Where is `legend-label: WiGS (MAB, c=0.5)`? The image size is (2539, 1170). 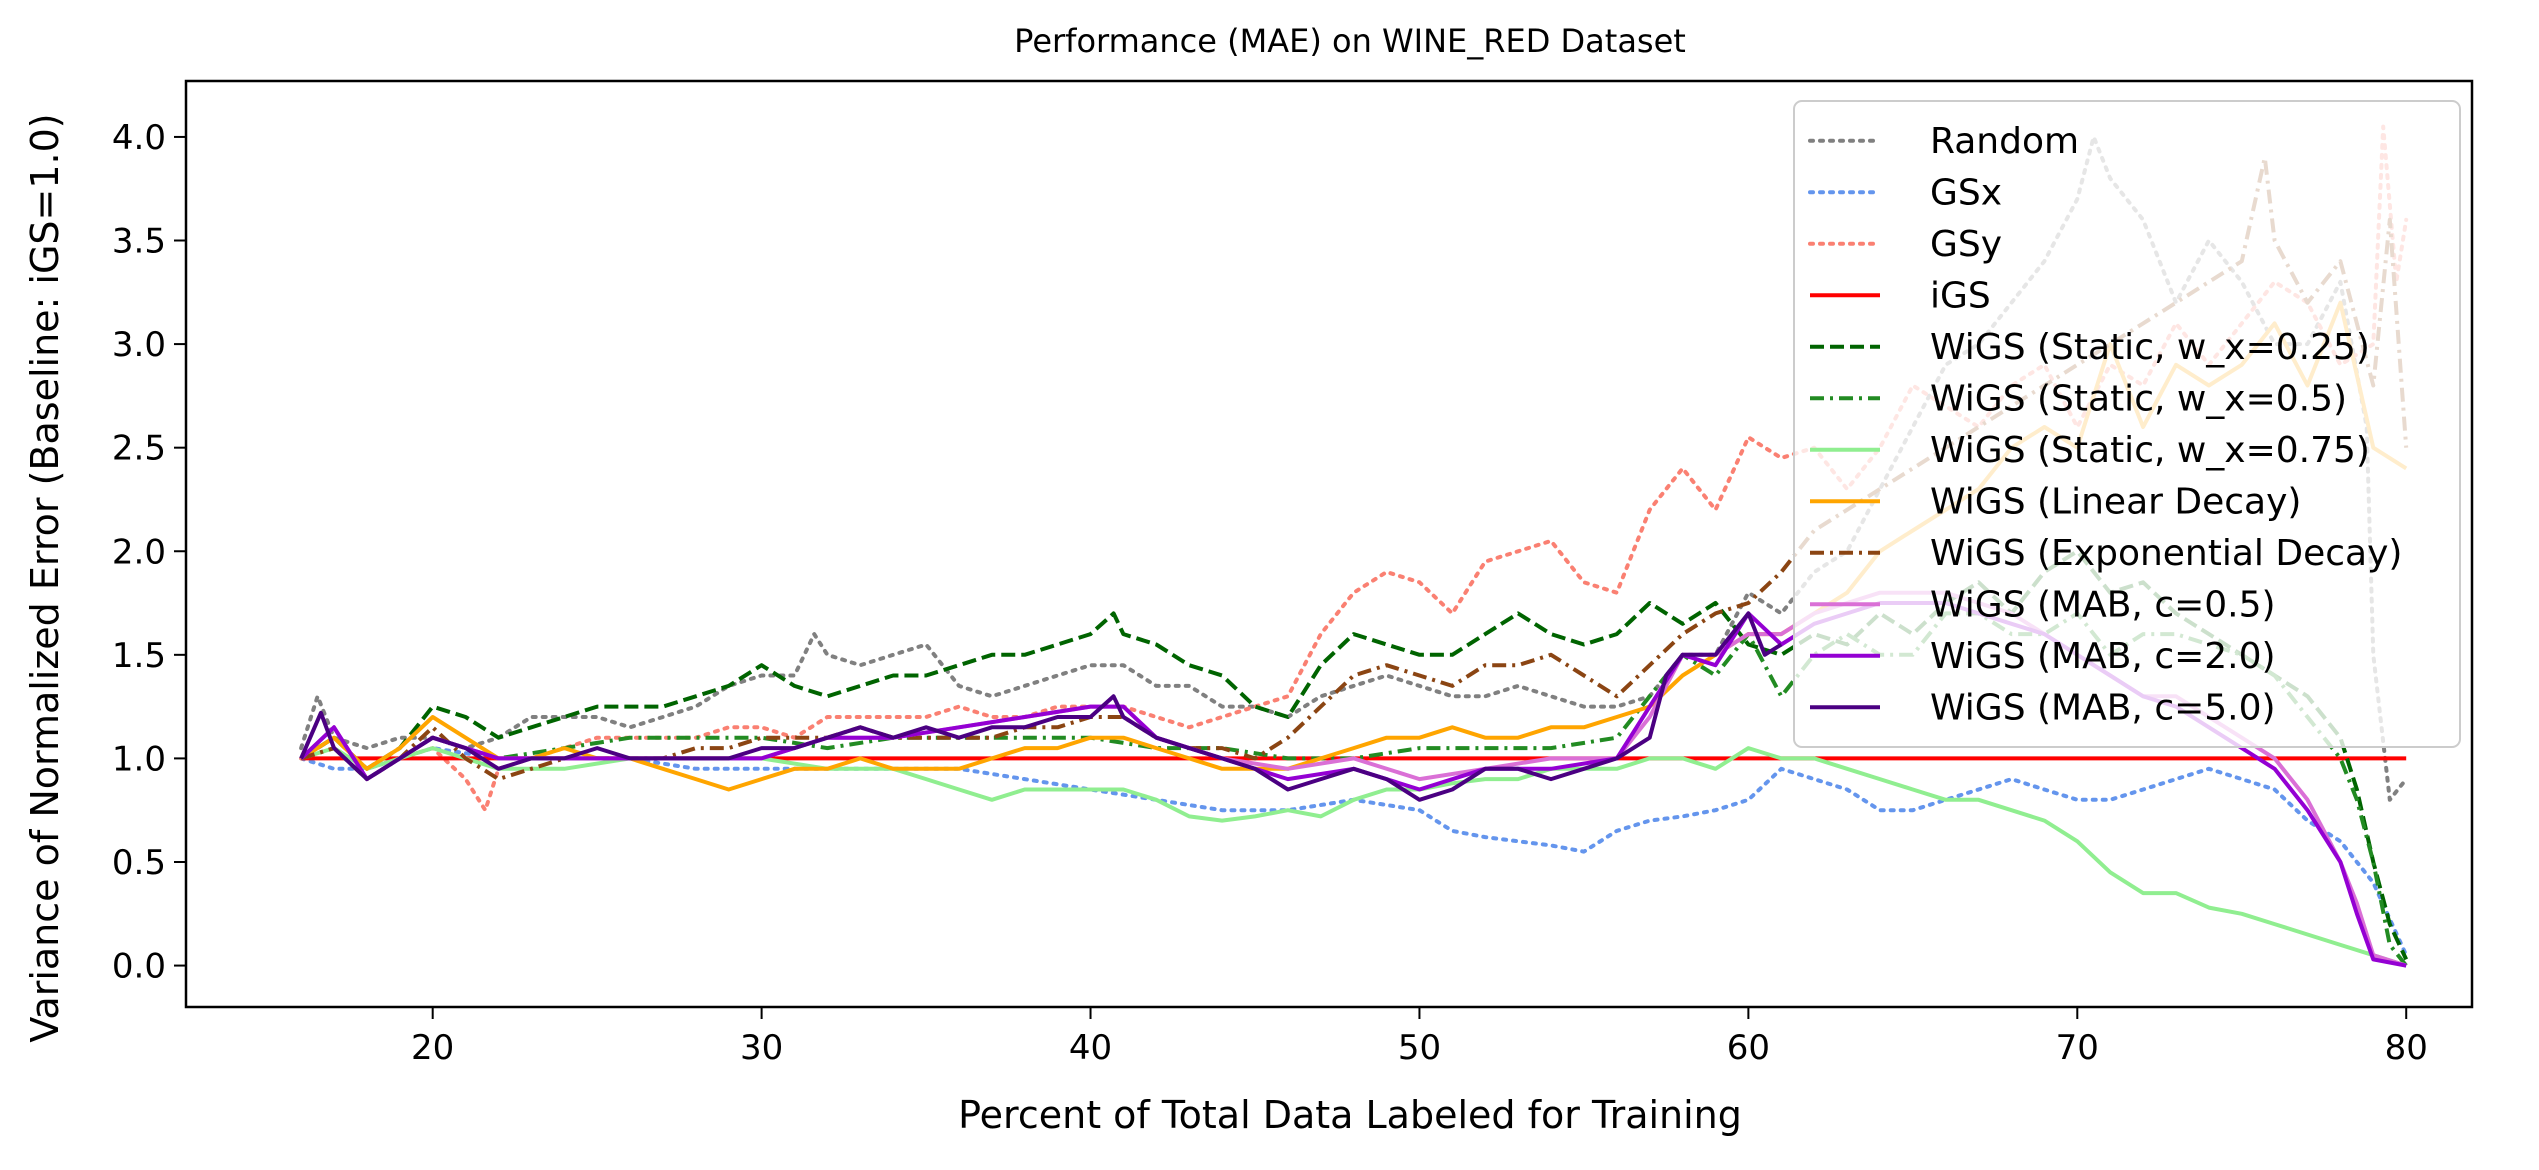
legend-label: WiGS (MAB, c=0.5) is located at coordinates (2103, 604).